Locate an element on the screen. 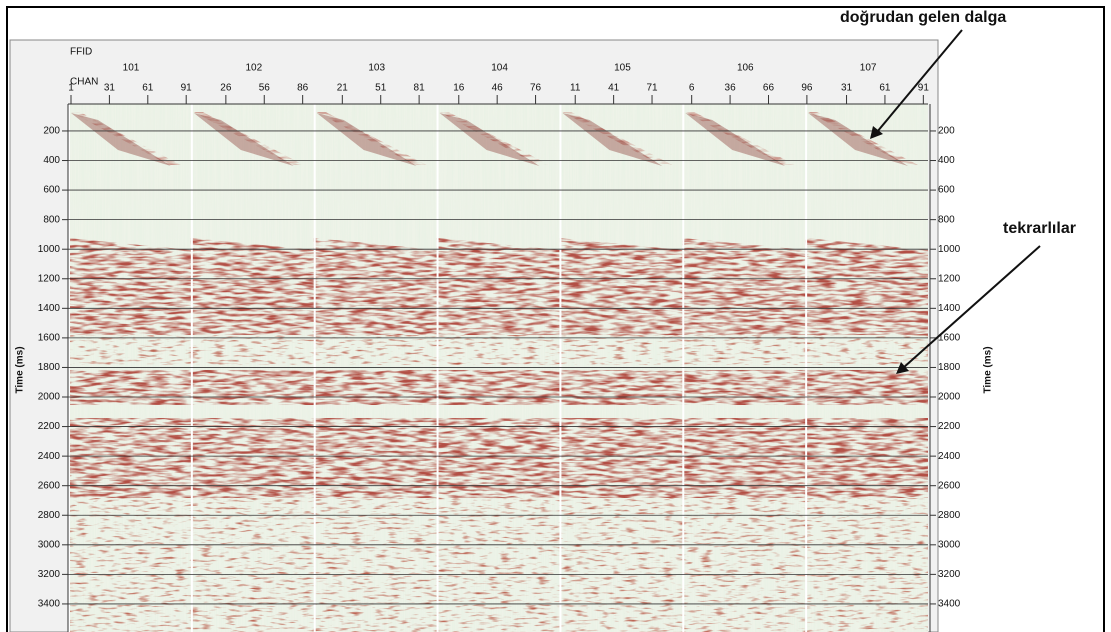 The height and width of the screenshot is (632, 1111). ffid-label: 104 is located at coordinates (499, 68).